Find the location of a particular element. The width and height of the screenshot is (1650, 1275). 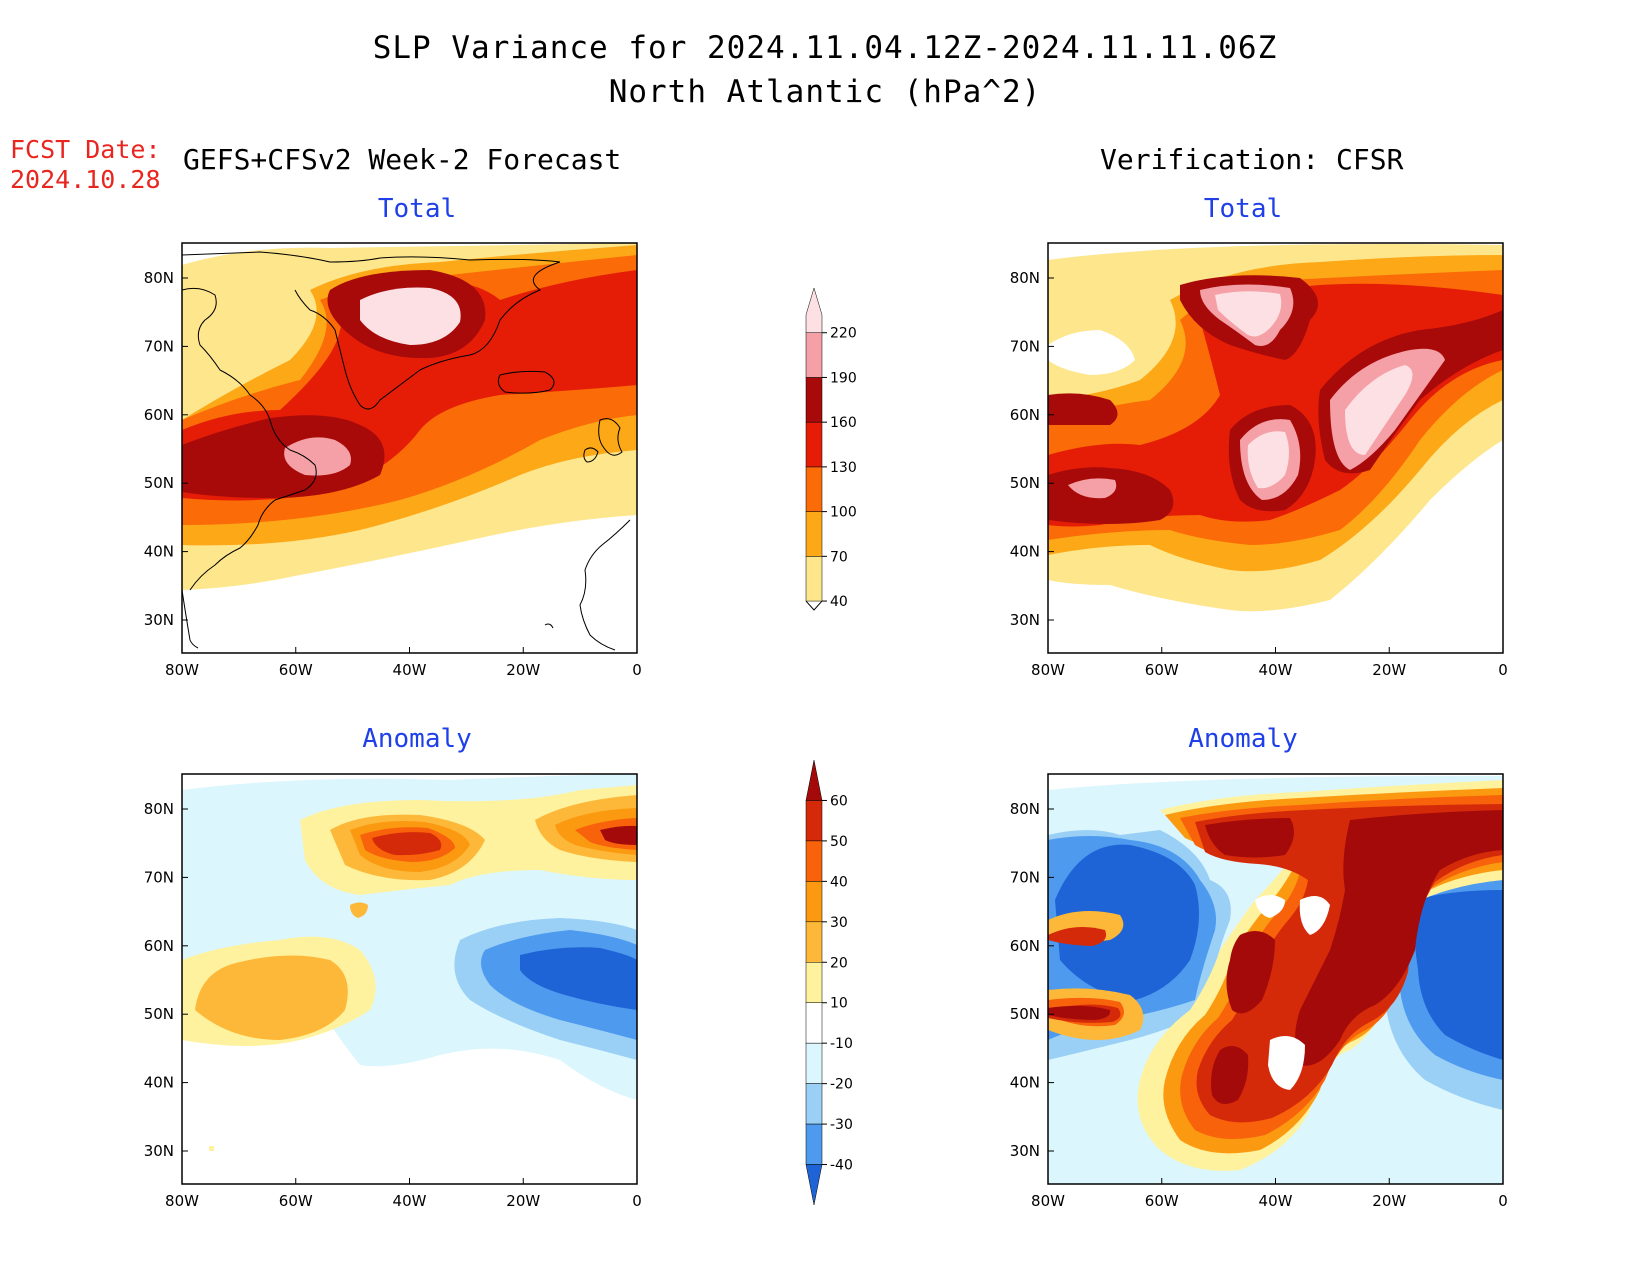

fcst-date-caption: FCST Date: is located at coordinates (85, 149).